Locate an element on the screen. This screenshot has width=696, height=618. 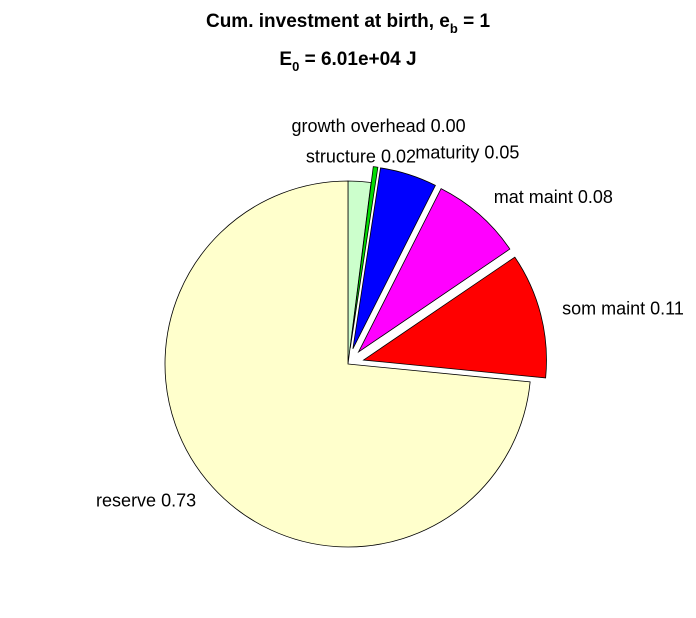
slice-category: structure is located at coordinates (341, 156).